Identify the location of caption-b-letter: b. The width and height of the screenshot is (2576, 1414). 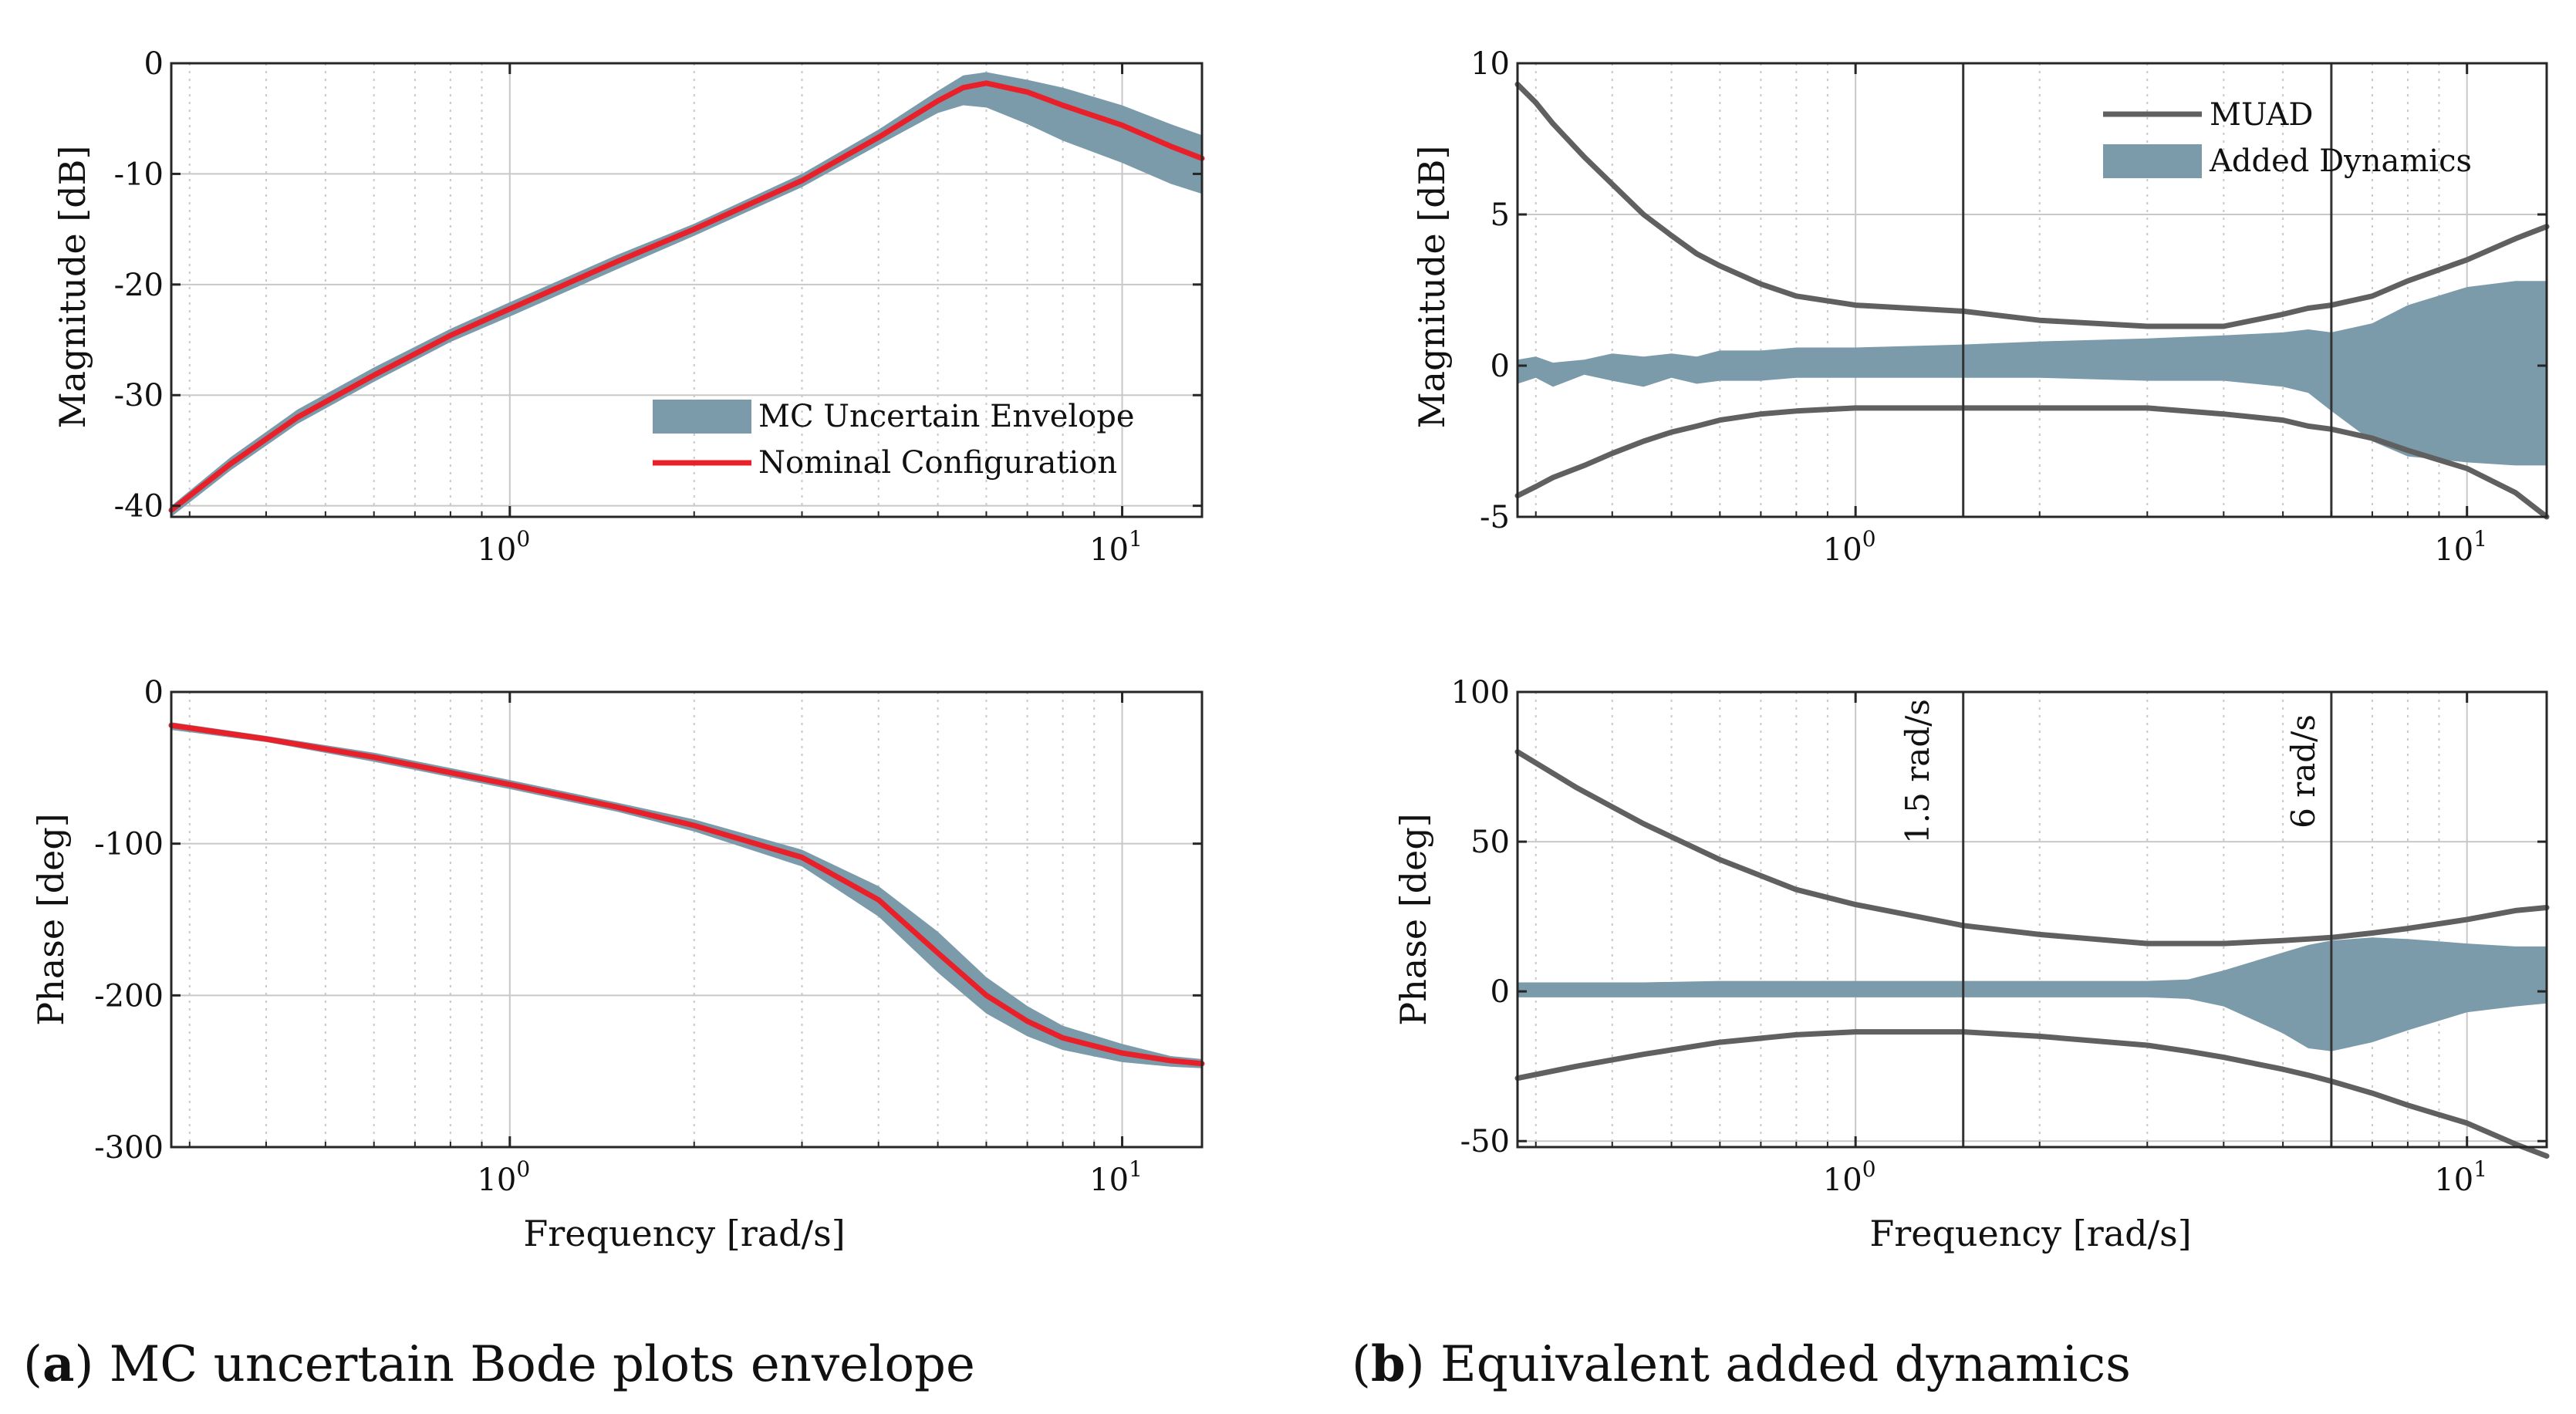
(1388, 1364).